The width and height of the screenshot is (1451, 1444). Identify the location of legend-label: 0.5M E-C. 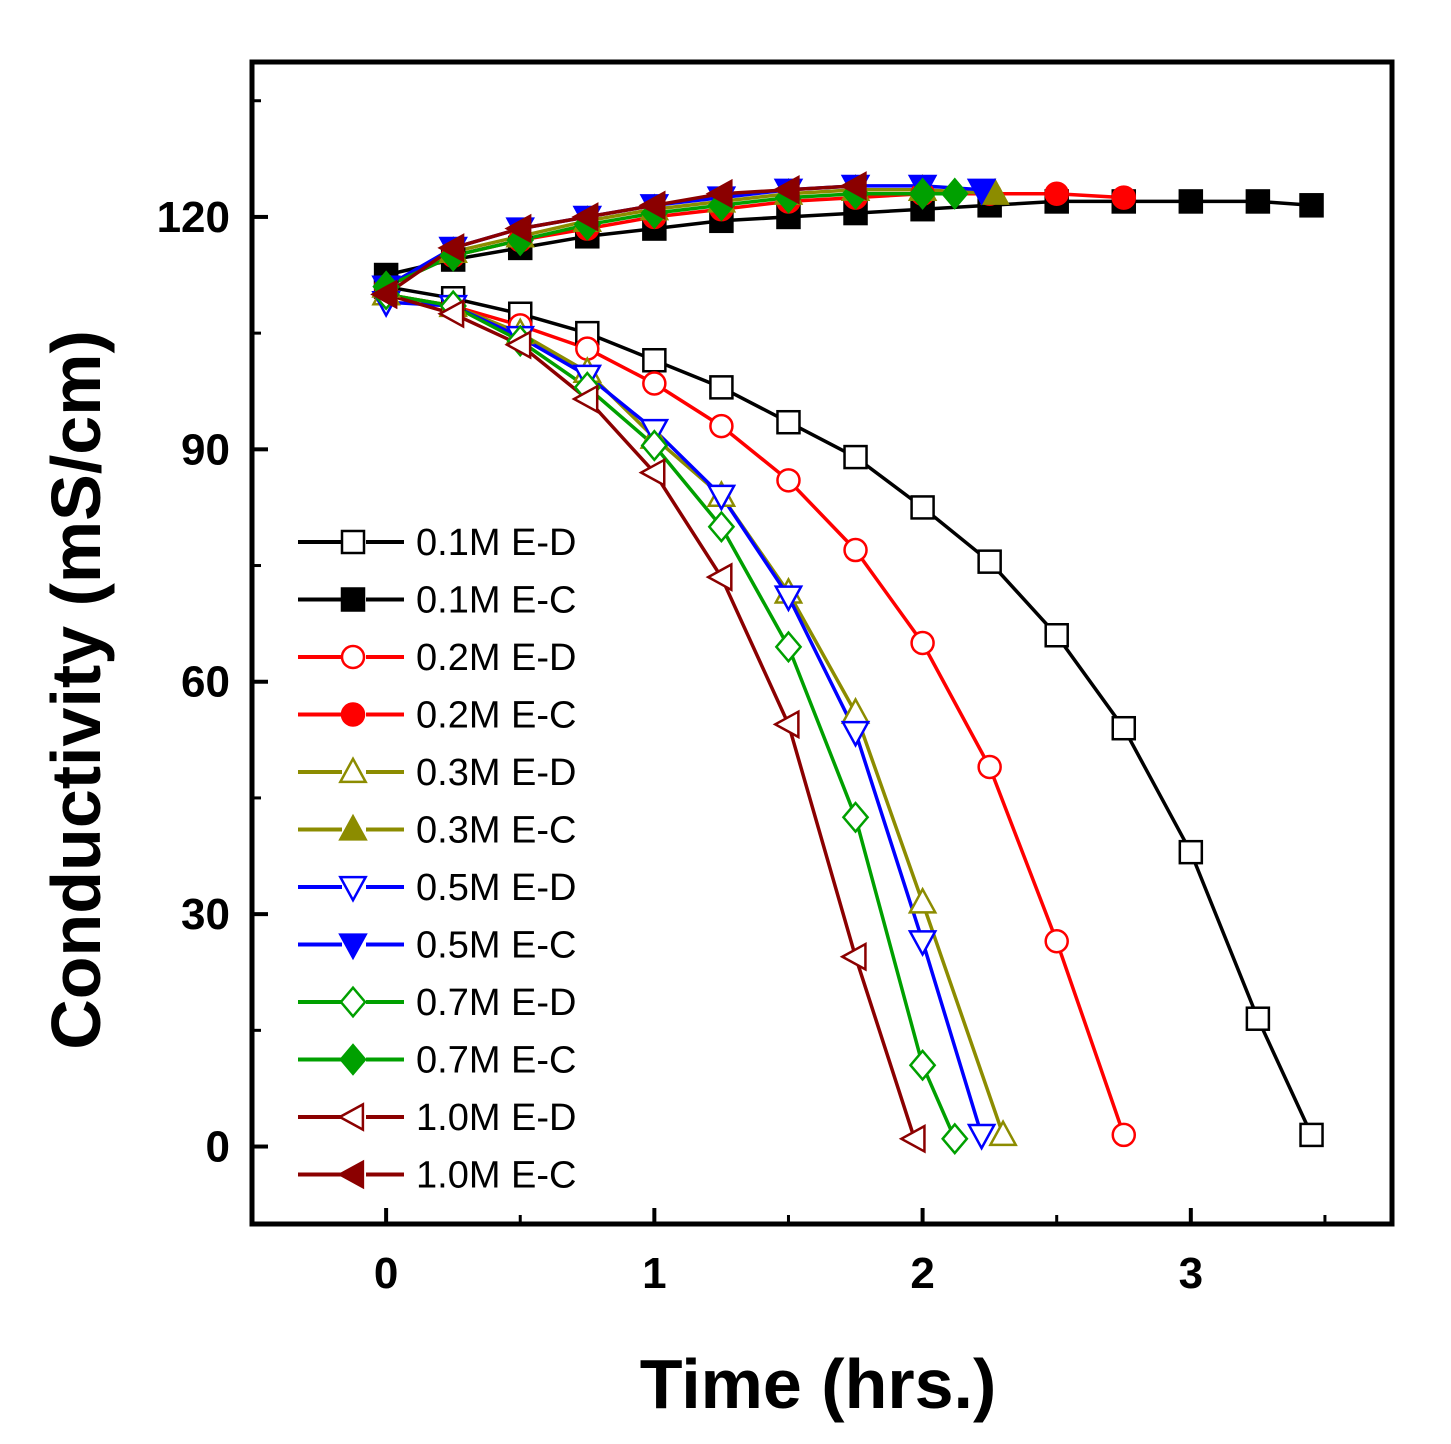
(496, 946).